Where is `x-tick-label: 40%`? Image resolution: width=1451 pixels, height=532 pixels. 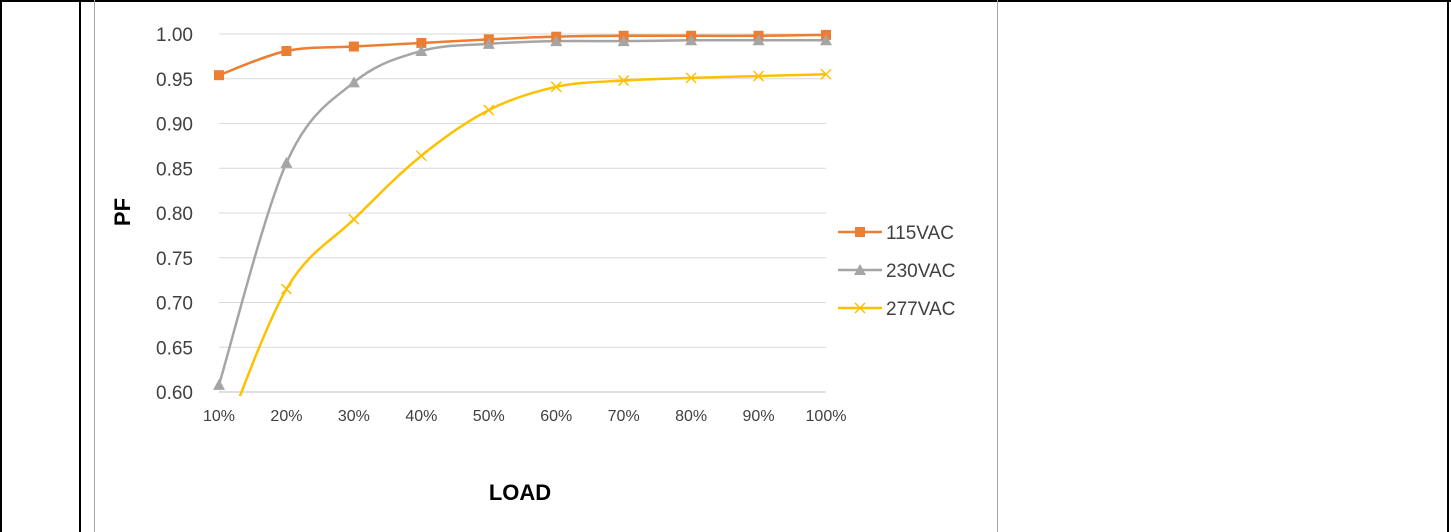 x-tick-label: 40% is located at coordinates (421, 416).